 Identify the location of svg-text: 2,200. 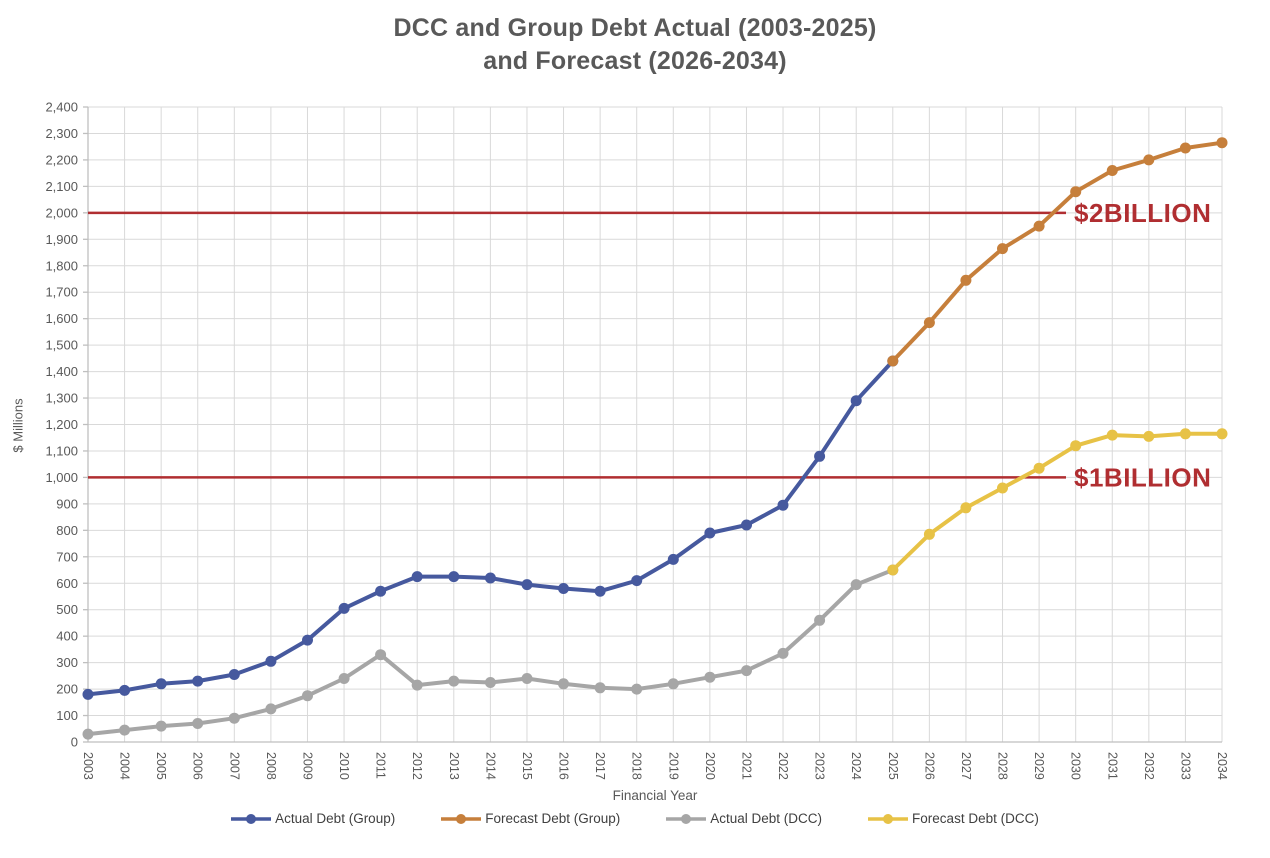
(61, 159).